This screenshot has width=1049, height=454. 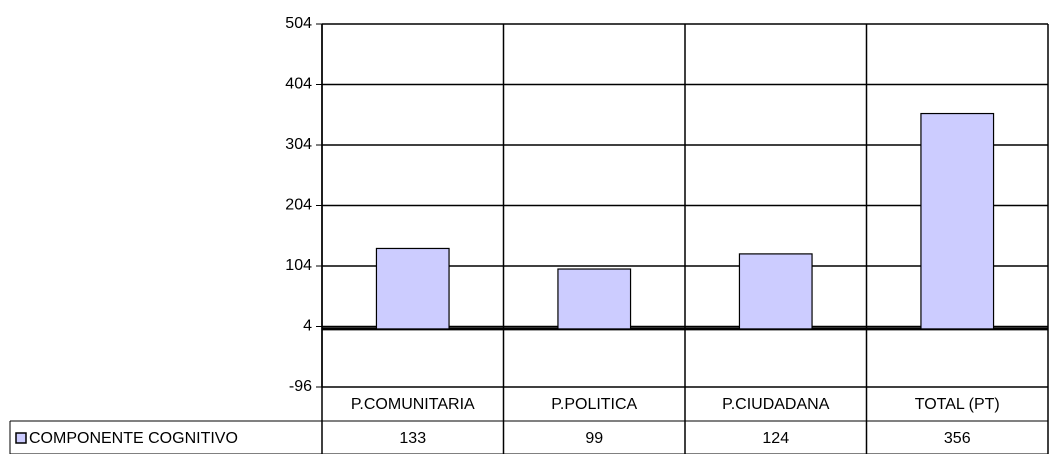 What do you see at coordinates (775, 438) in the screenshot?
I see `table-value: 124` at bounding box center [775, 438].